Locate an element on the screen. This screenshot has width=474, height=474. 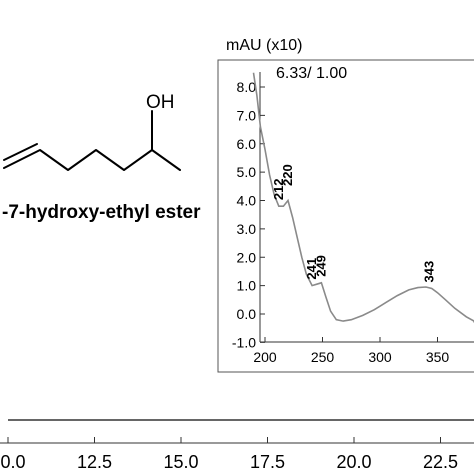
inset-x-tick-label: 350 is located at coordinates (438, 357).